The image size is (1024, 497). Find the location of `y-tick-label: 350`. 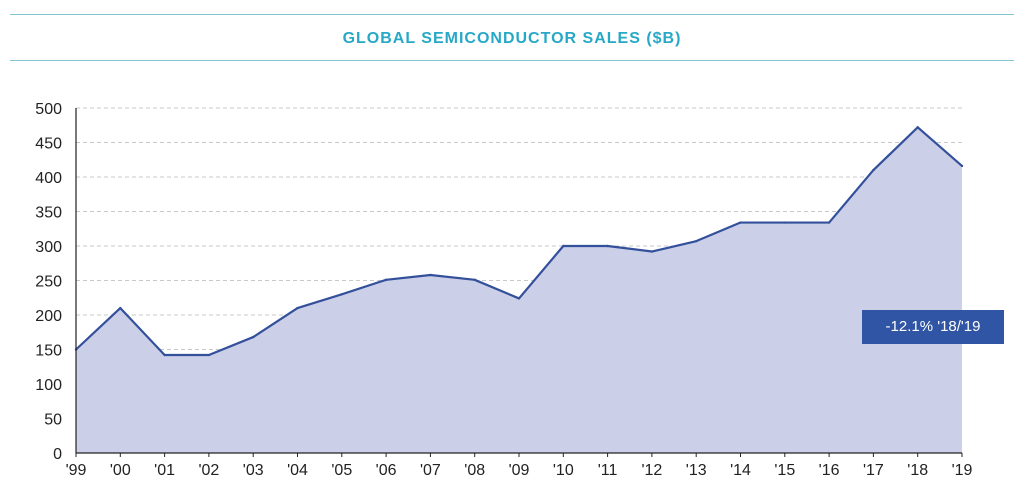

y-tick-label: 350 is located at coordinates (48, 213).